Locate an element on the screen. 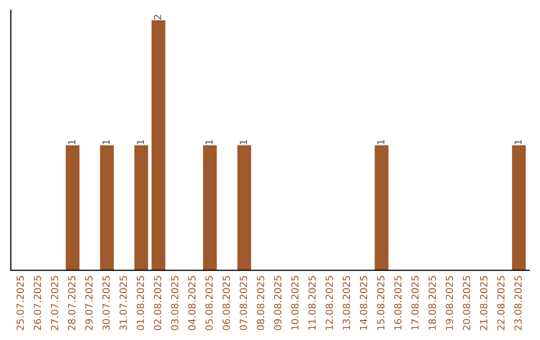 This screenshot has width=540, height=340. x-tick-label: 28.07.2025 is located at coordinates (72, 303).